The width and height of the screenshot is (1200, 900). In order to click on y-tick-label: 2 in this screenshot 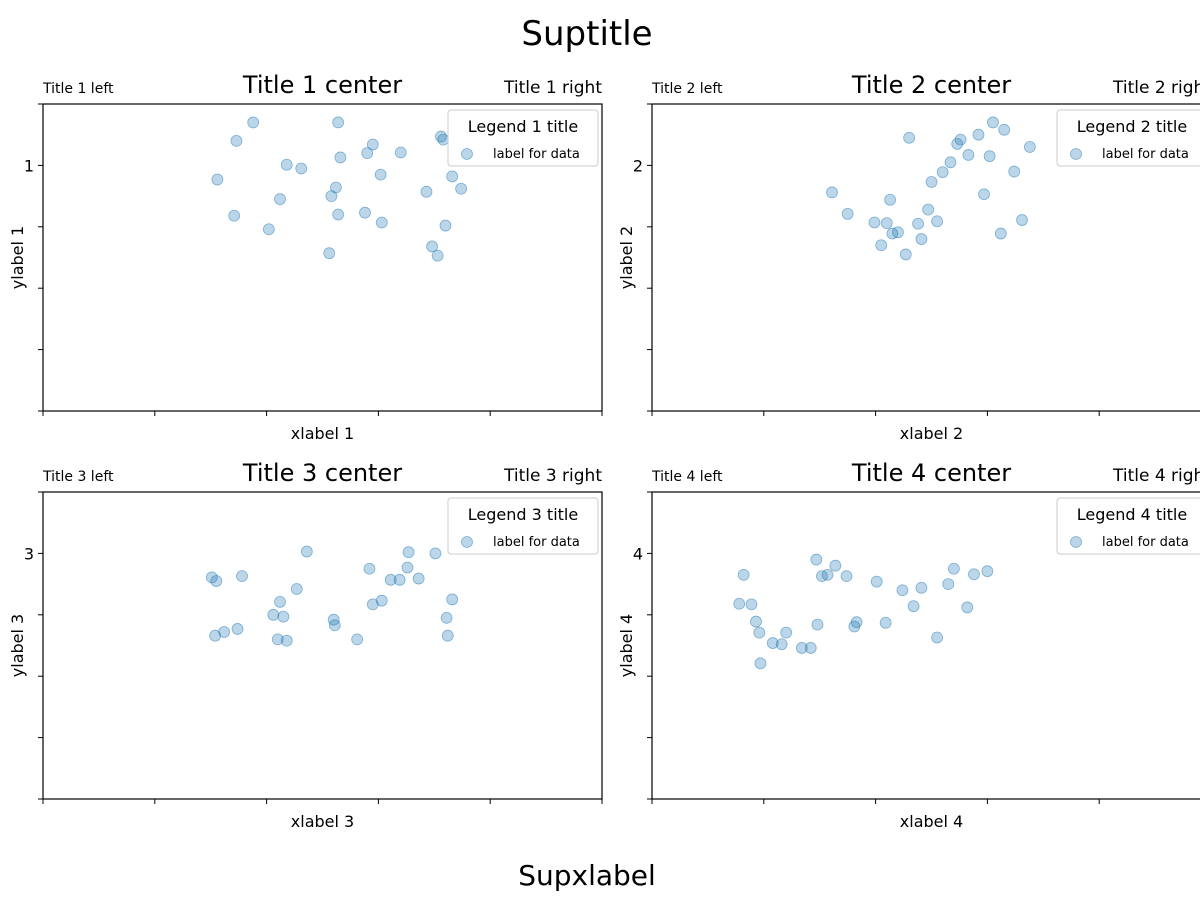, I will do `click(638, 165)`.